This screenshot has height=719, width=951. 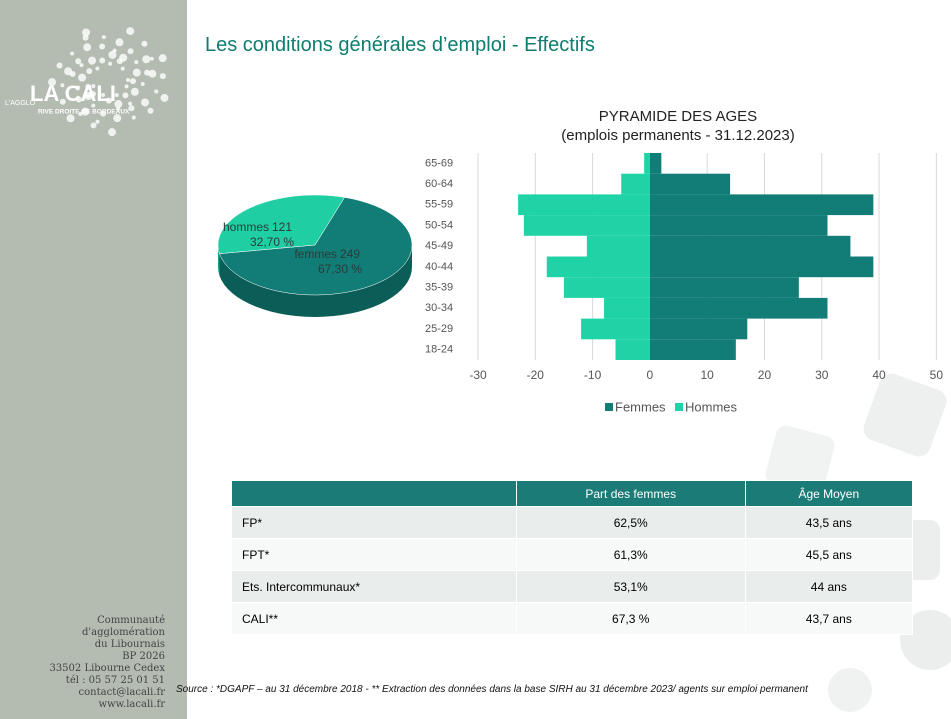 I want to click on contact-line: tél : 05 57 25 01 51, so click(x=115, y=680).